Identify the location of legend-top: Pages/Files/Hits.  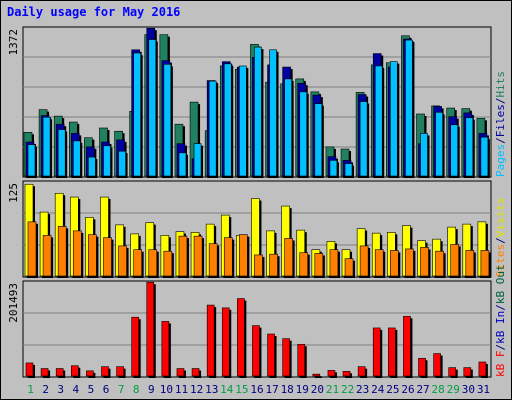
(500, 124).